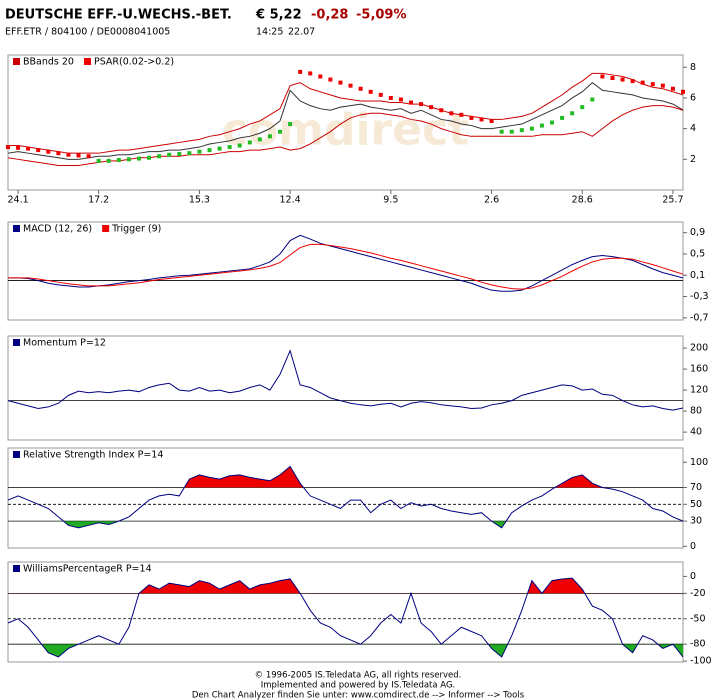  What do you see at coordinates (693, 128) in the screenshot?
I see `y-tick-label: 4` at bounding box center [693, 128].